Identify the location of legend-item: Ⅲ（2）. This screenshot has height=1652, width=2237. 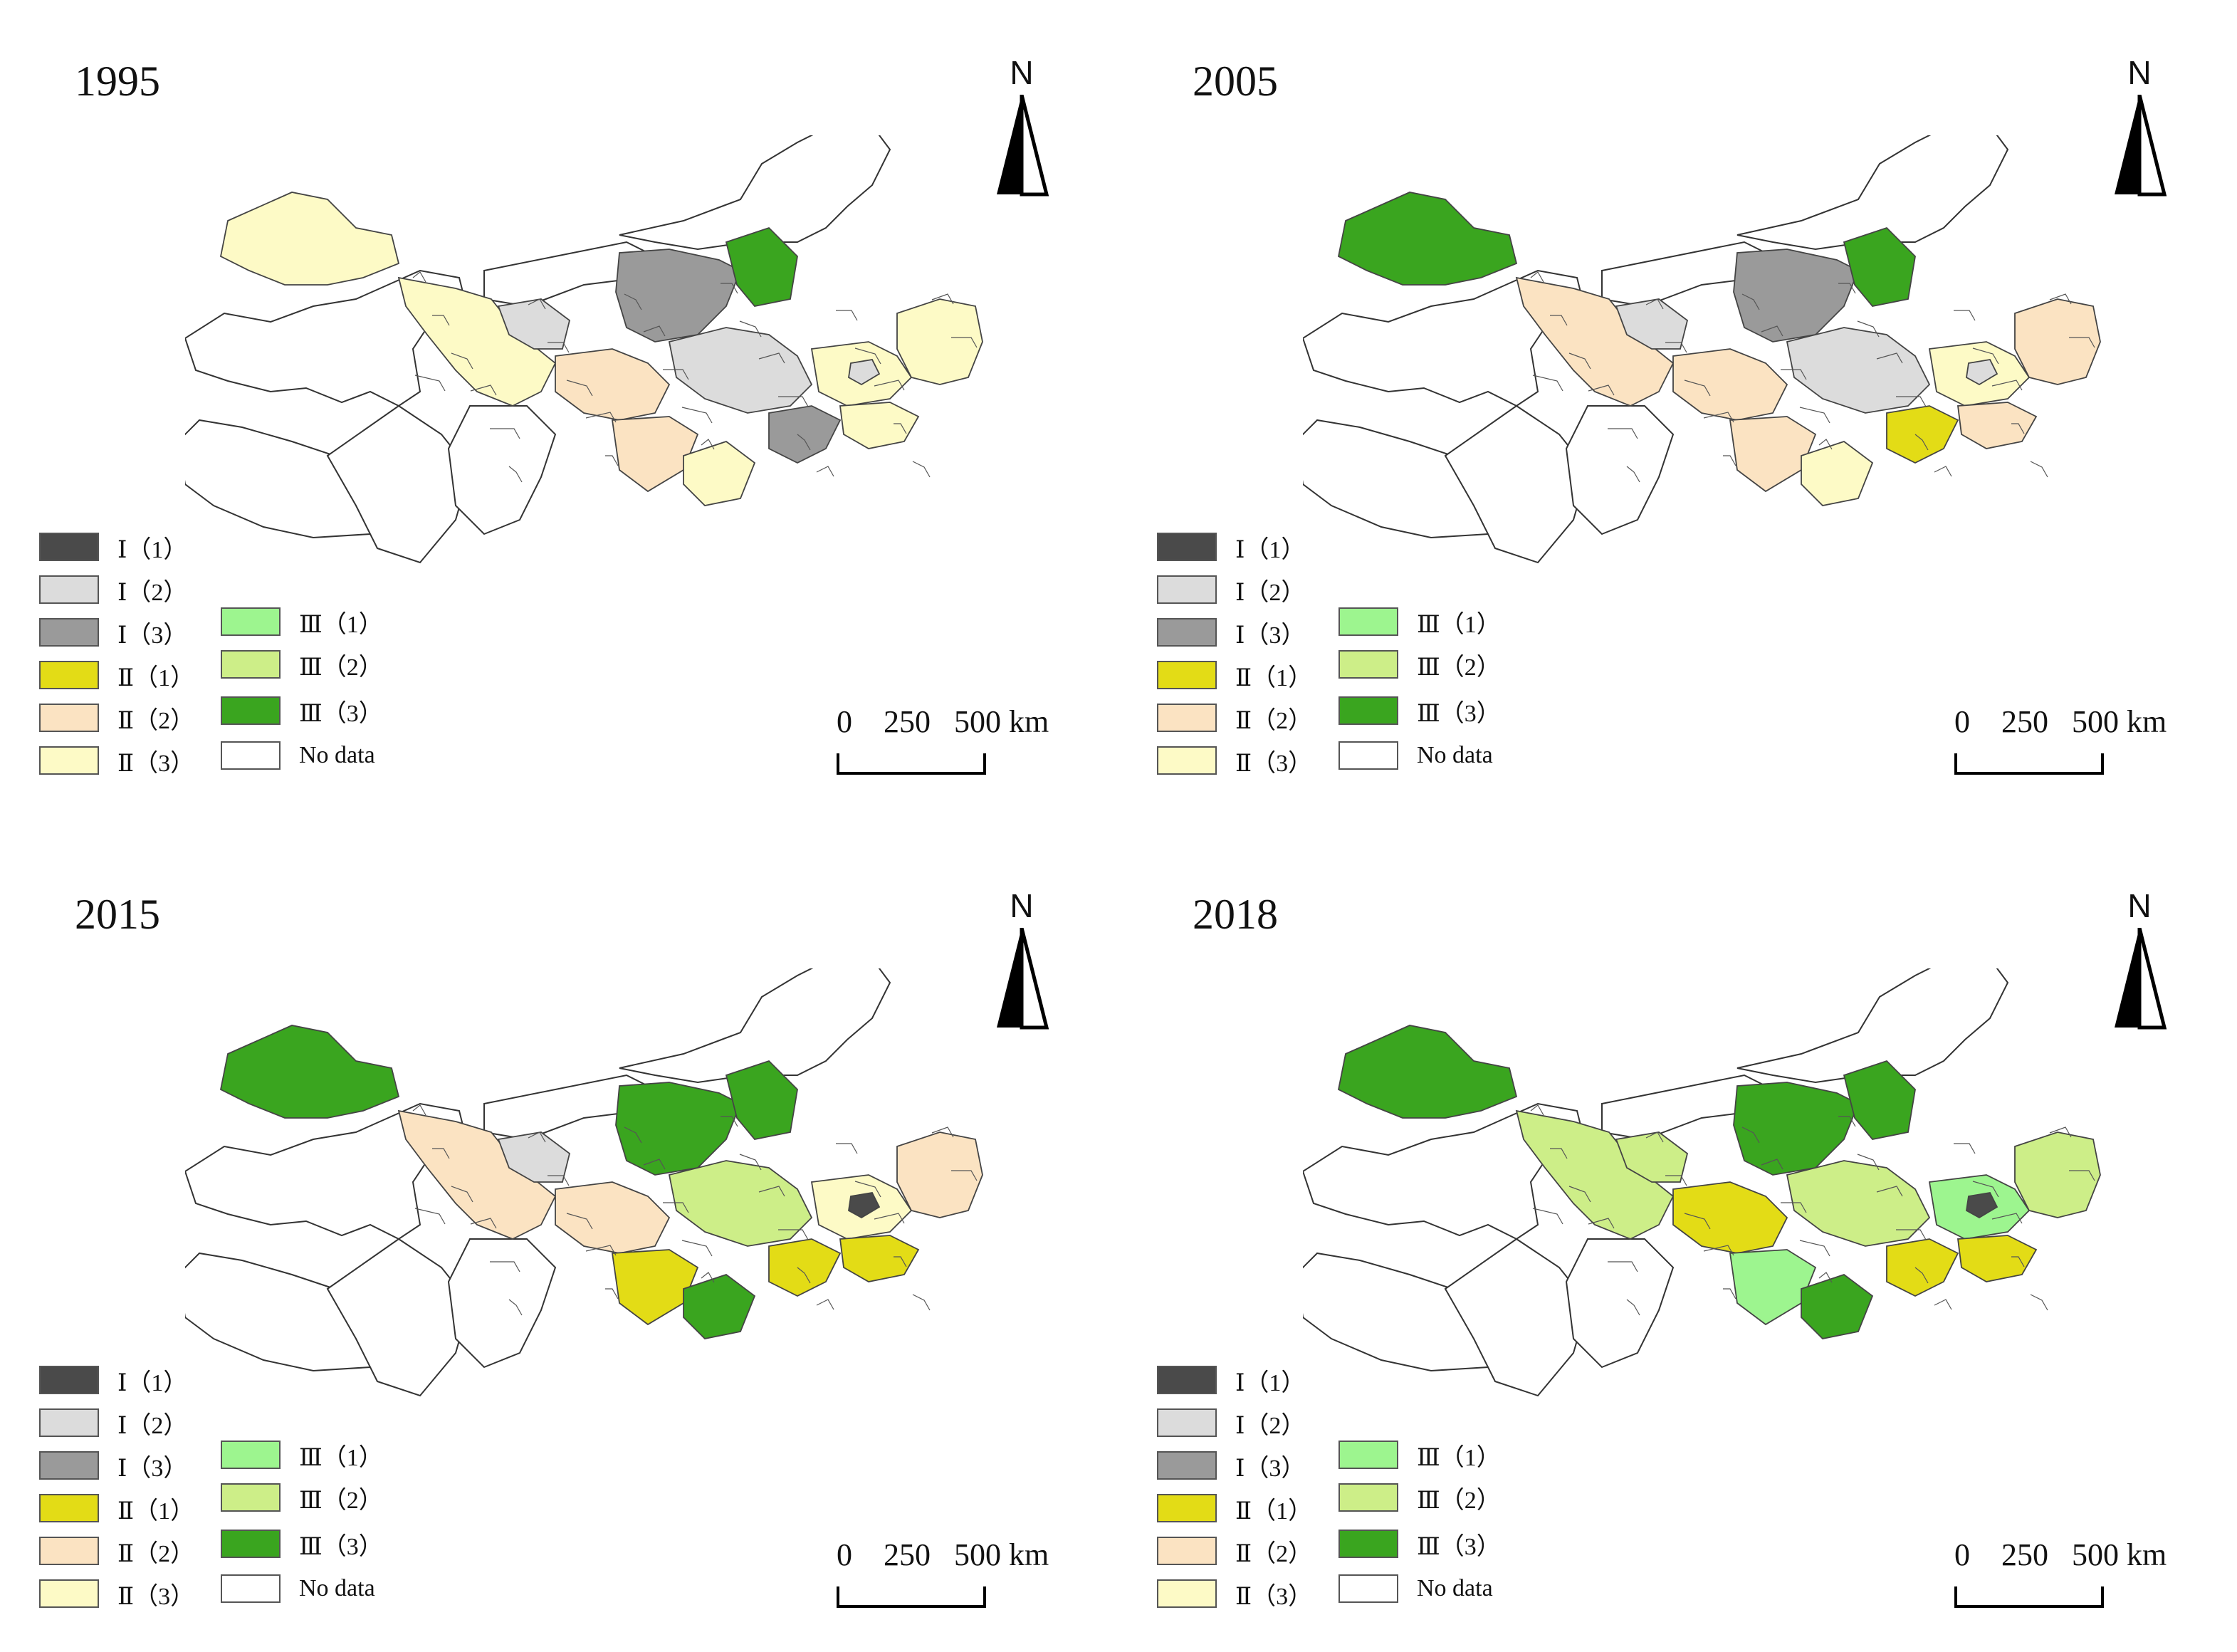
(302, 1497).